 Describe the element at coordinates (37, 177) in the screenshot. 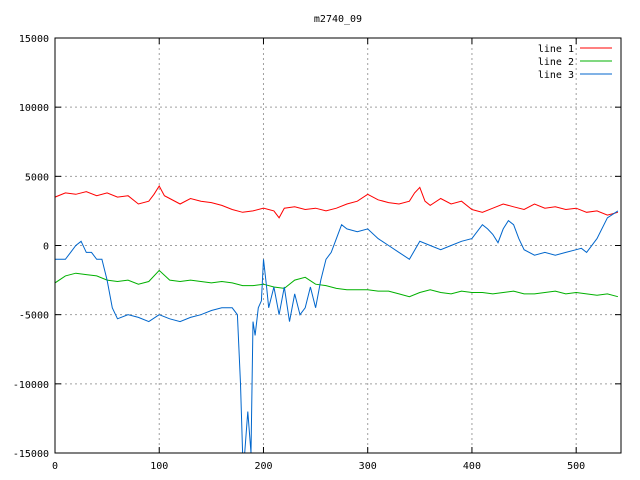

I see `y-tick-label: 5000` at that location.